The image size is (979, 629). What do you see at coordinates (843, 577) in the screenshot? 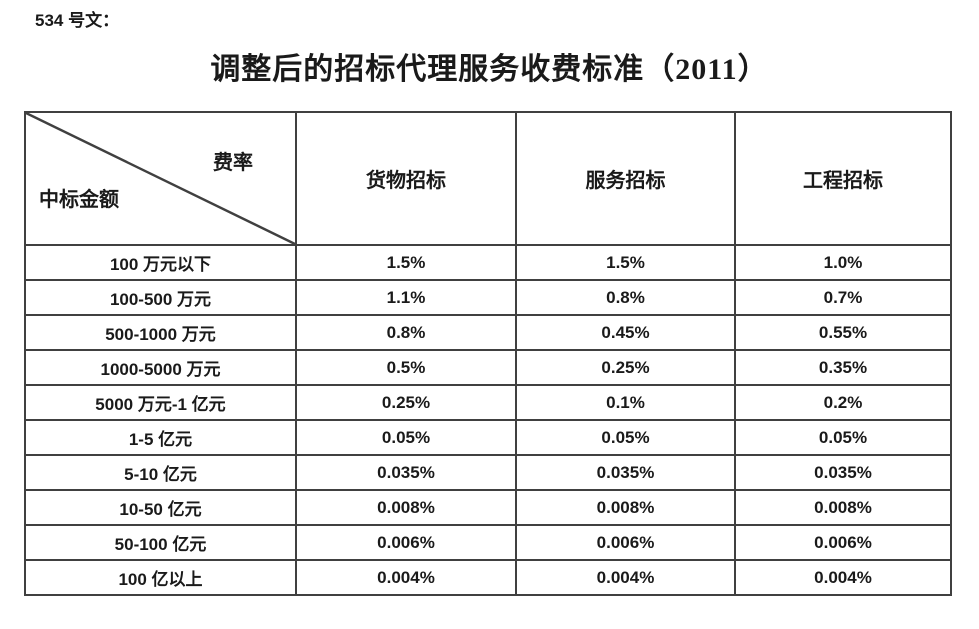
I see `cell-engineering: 0.004%` at bounding box center [843, 577].